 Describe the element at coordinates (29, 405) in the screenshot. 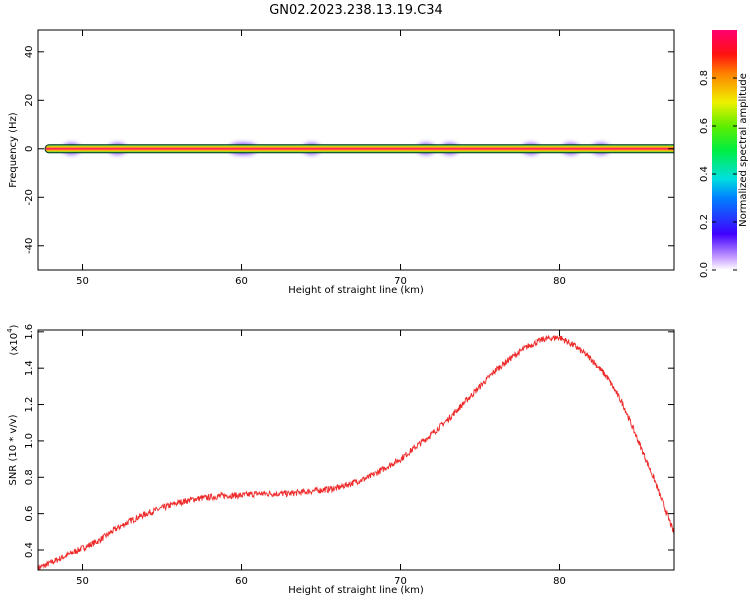

I see `y-tick-label: 1.2` at that location.